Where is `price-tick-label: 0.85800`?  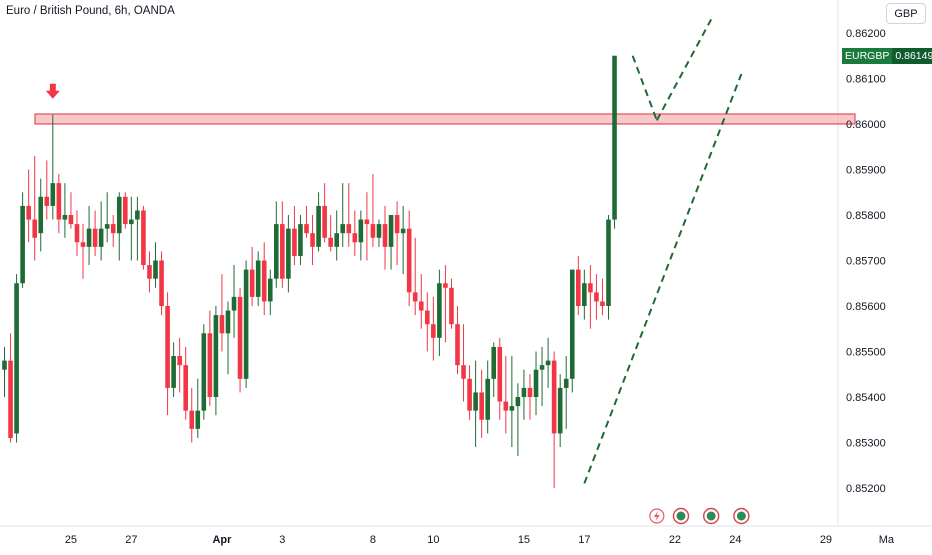
price-tick-label: 0.85800 is located at coordinates (866, 216).